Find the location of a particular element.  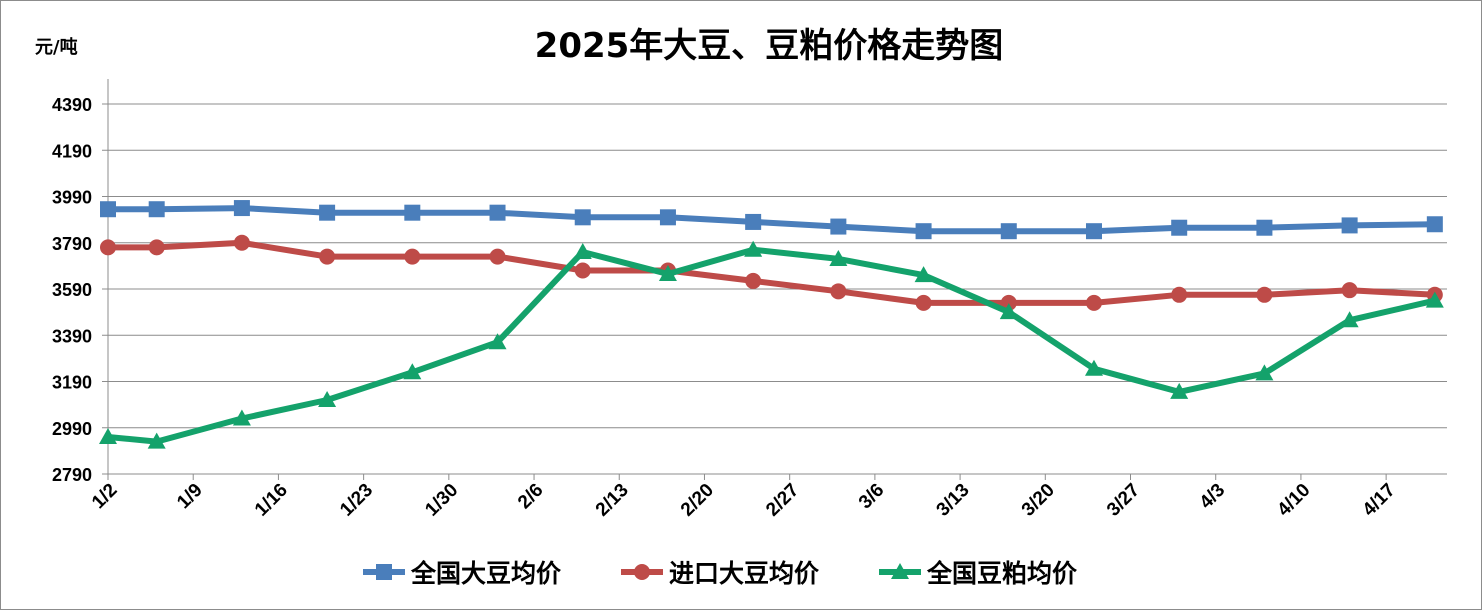

x-tick-label: 4/17 is located at coordinates (1379, 500).